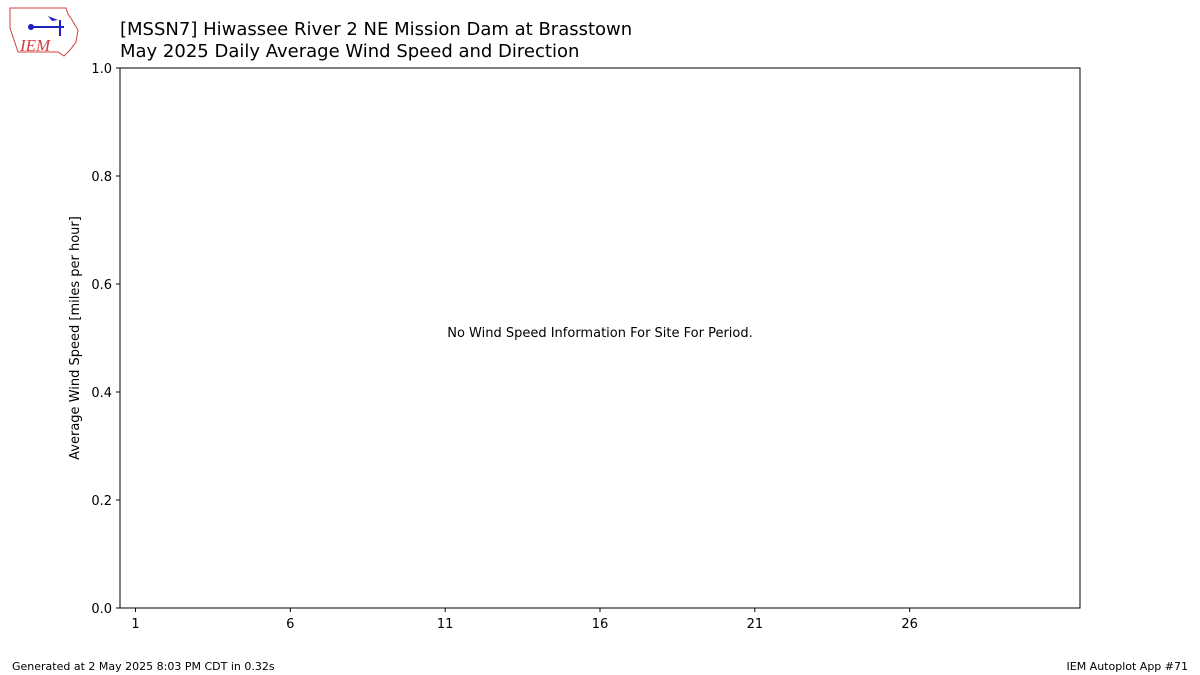 The width and height of the screenshot is (1200, 675). Describe the element at coordinates (1128, 666) in the screenshot. I see `footer-right: IEM Autoplot App #71` at that location.